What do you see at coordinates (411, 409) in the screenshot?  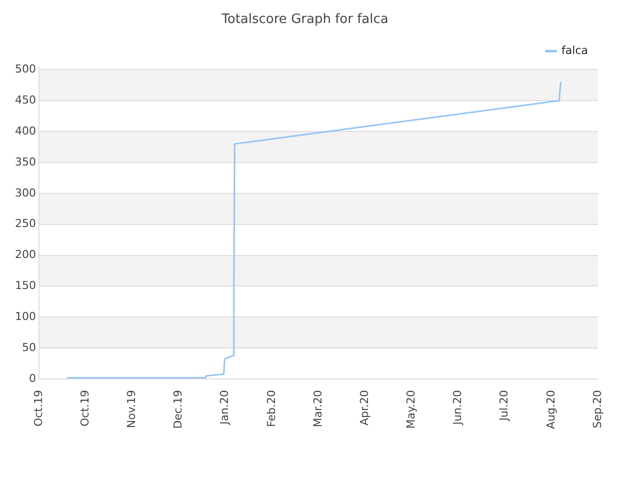 I see `x-tick-label: May.20` at bounding box center [411, 409].